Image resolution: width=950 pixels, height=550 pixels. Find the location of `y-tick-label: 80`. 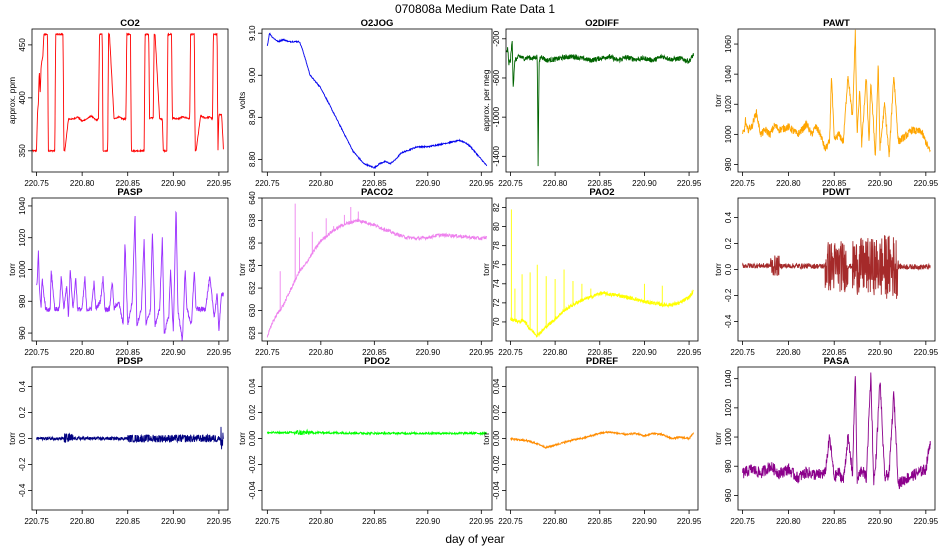

y-tick-label: 80 is located at coordinates (496, 226).